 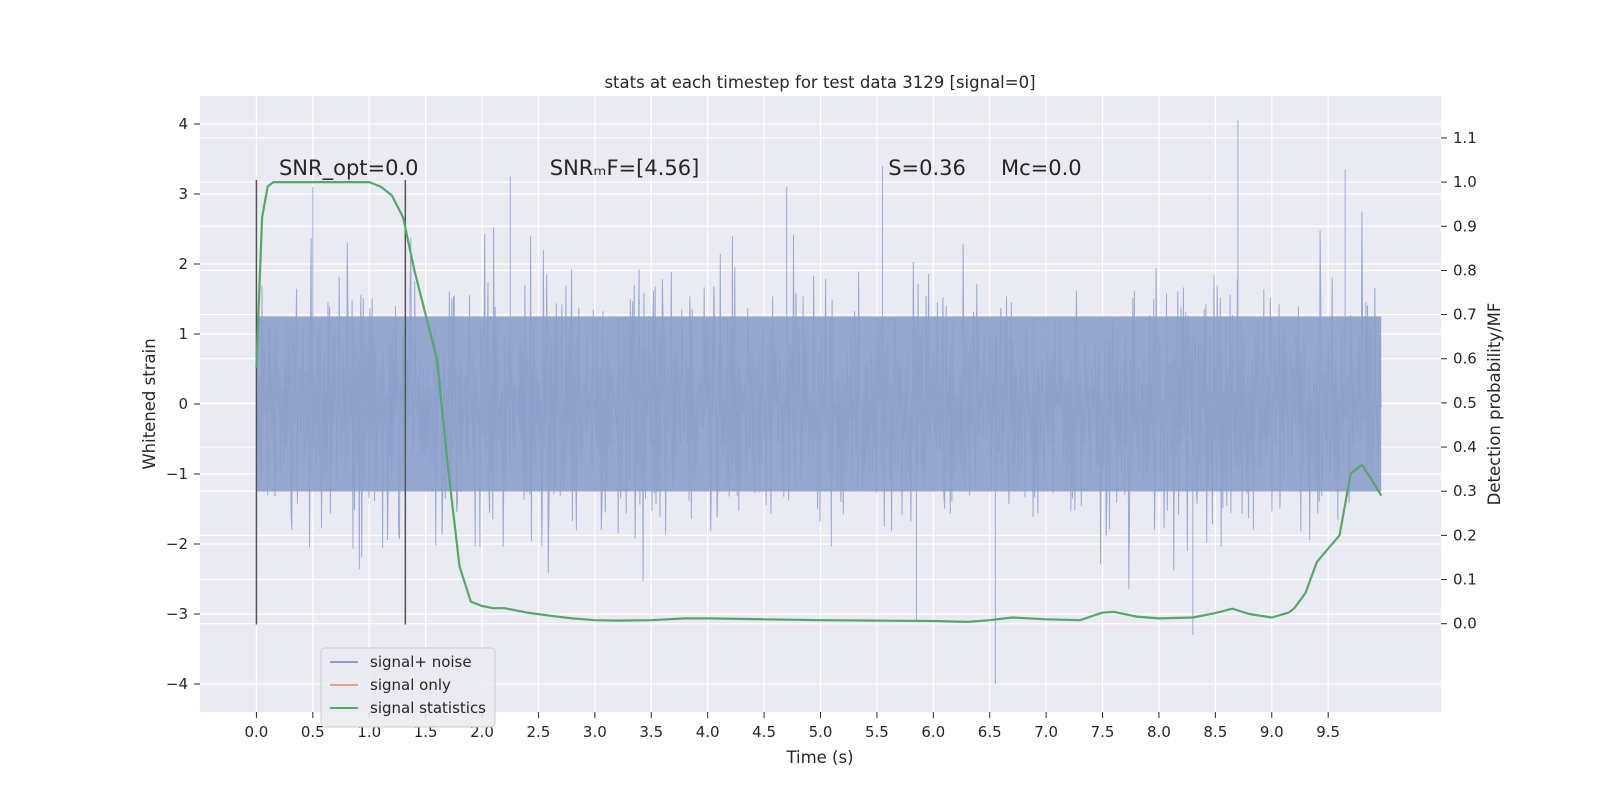 I want to click on y2-tick-label: 0.2, so click(x=1465, y=535).